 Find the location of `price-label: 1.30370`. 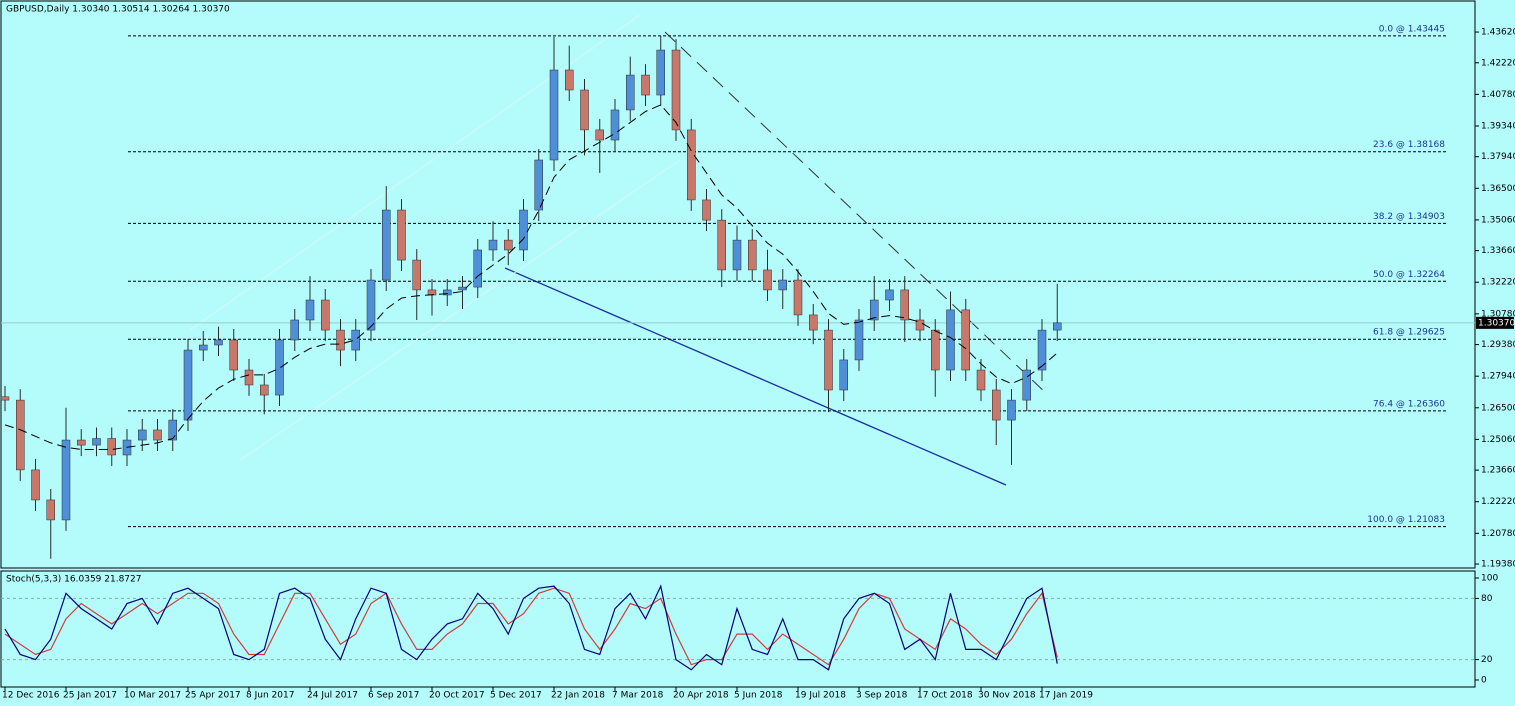

price-label: 1.30370 is located at coordinates (1496, 323).